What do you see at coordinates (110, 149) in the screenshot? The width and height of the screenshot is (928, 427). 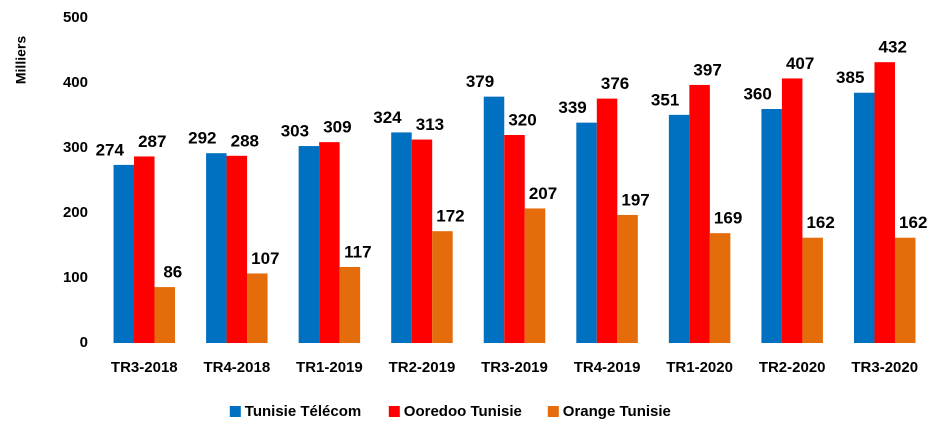 I see `value-label: 274` at bounding box center [110, 149].